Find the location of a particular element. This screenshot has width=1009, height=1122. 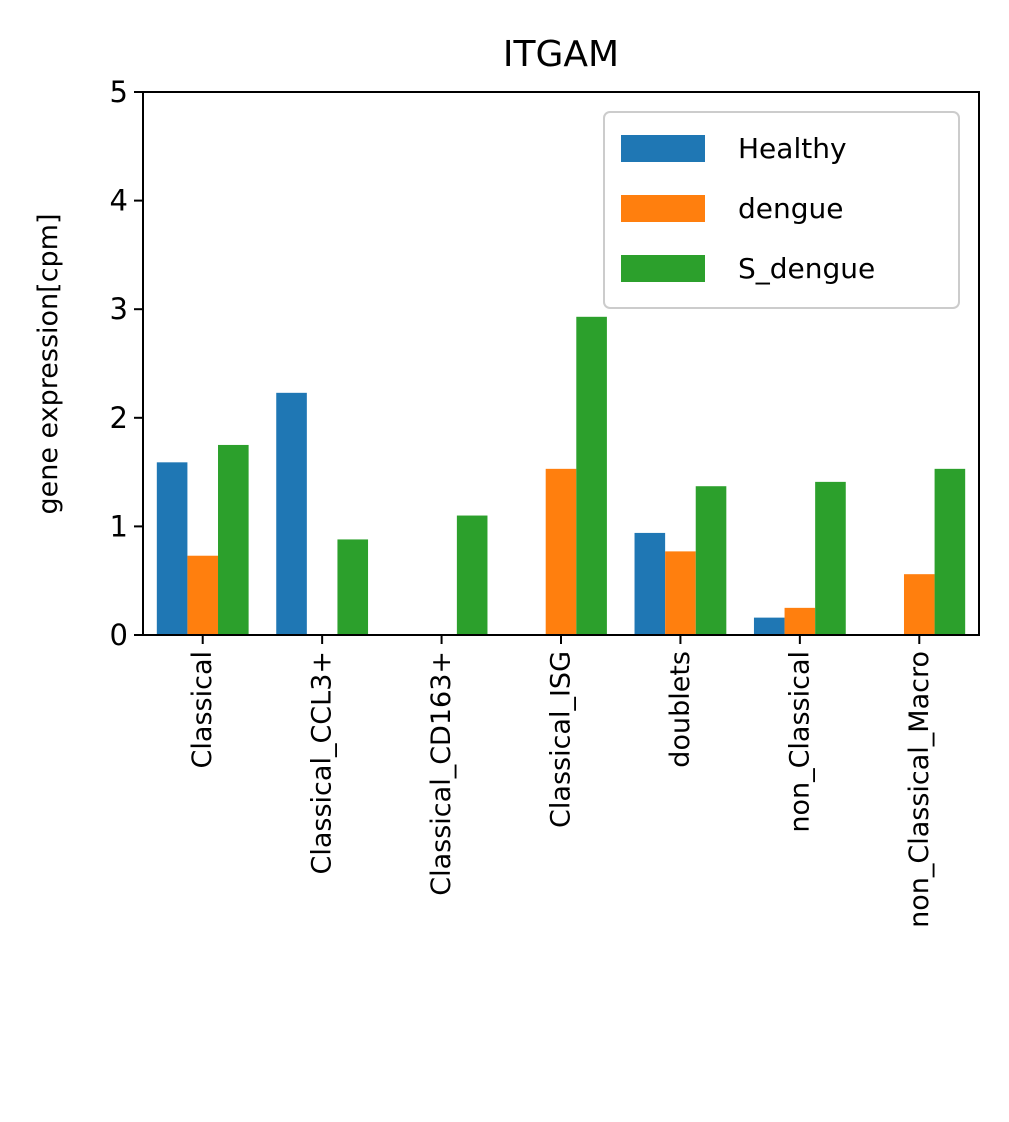

bar-dengue-Classical is located at coordinates (203, 595).